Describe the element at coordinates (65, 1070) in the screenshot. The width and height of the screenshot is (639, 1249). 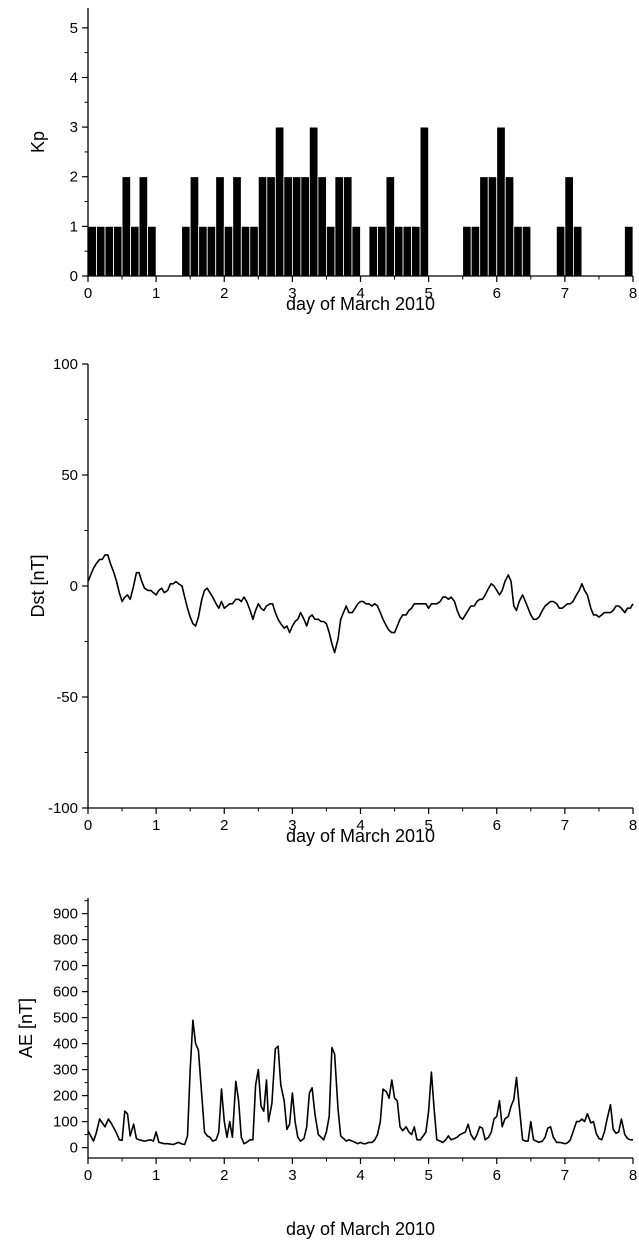
I see `y-tick-label: 300` at that location.